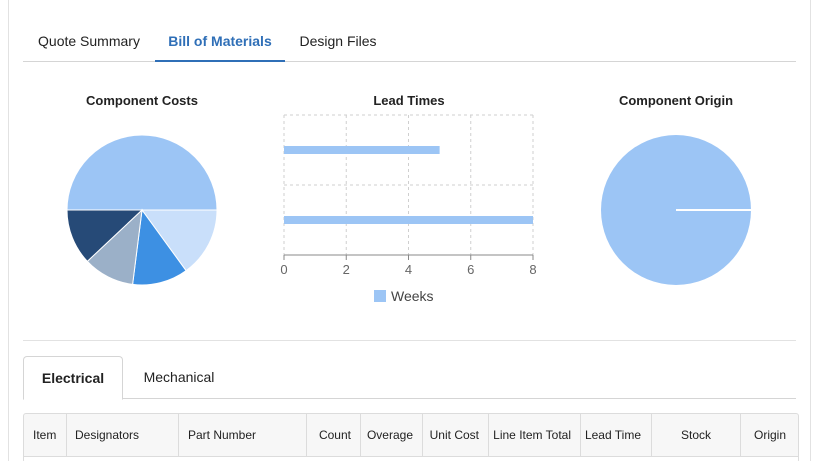 This screenshot has width=818, height=461. What do you see at coordinates (73, 378) in the screenshot?
I see `tab-electrical: Electrical` at bounding box center [73, 378].